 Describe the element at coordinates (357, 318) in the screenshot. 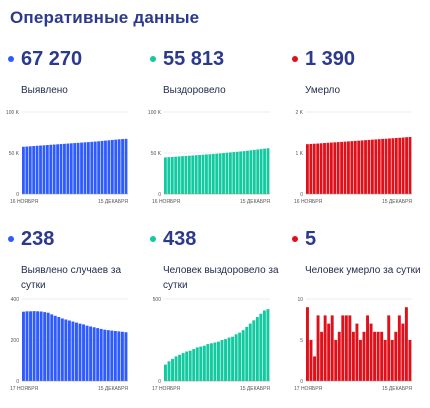

I see `panel-deaths-daily: 5 Человек умерло за сутки` at that location.